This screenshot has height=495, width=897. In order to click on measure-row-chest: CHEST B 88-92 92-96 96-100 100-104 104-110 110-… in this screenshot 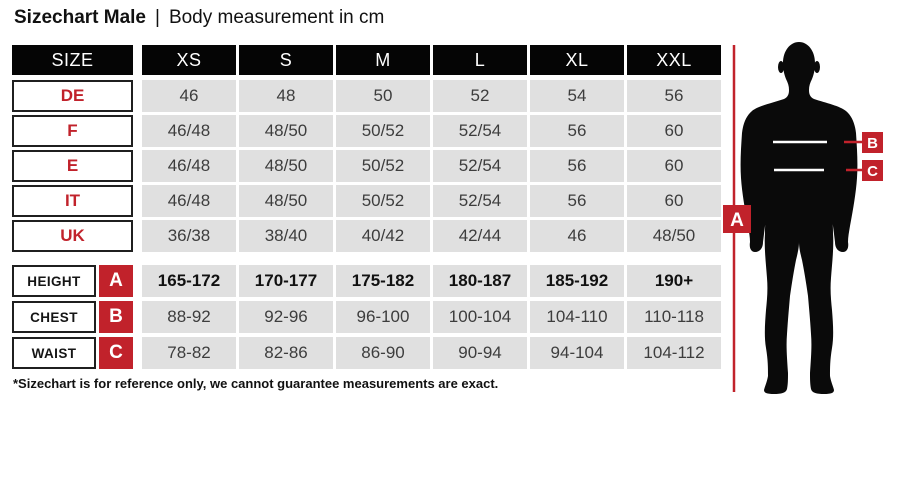, I will do `click(368, 317)`.